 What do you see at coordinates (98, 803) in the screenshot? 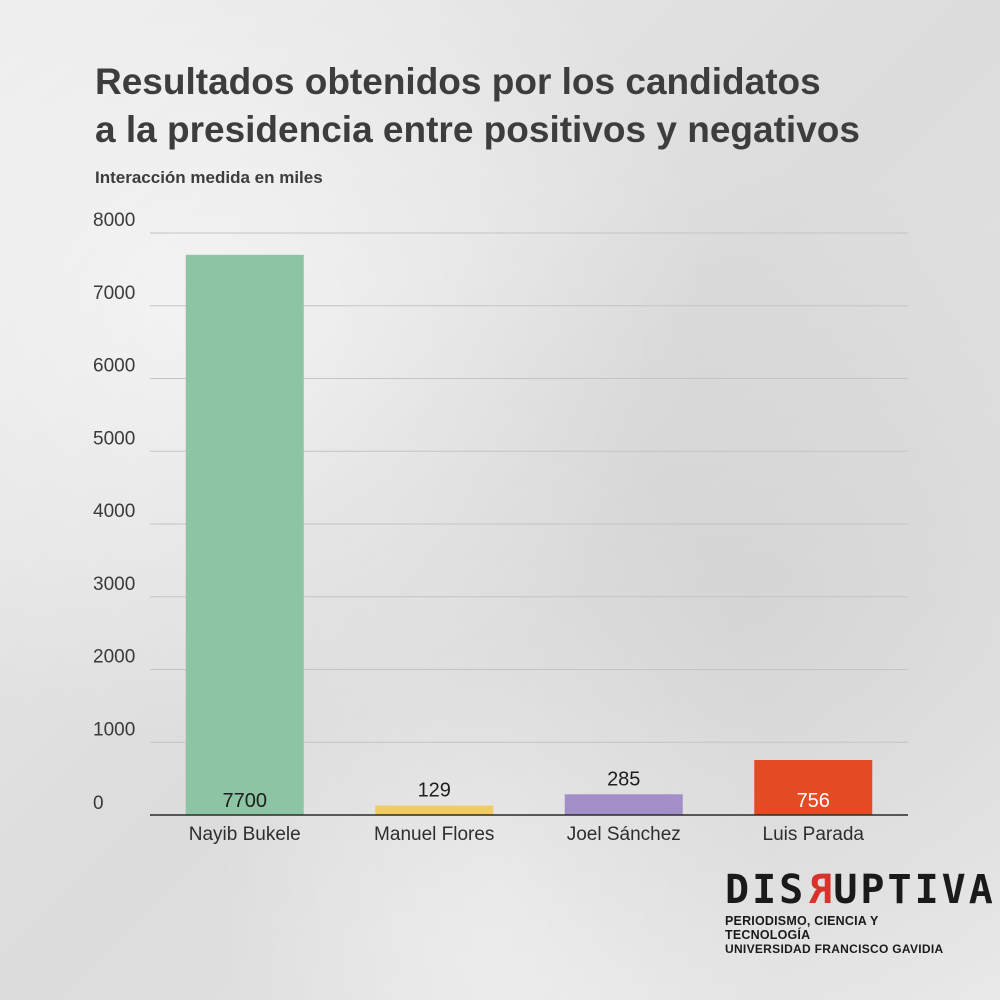
I see `y-tick-label: 0` at bounding box center [98, 803].